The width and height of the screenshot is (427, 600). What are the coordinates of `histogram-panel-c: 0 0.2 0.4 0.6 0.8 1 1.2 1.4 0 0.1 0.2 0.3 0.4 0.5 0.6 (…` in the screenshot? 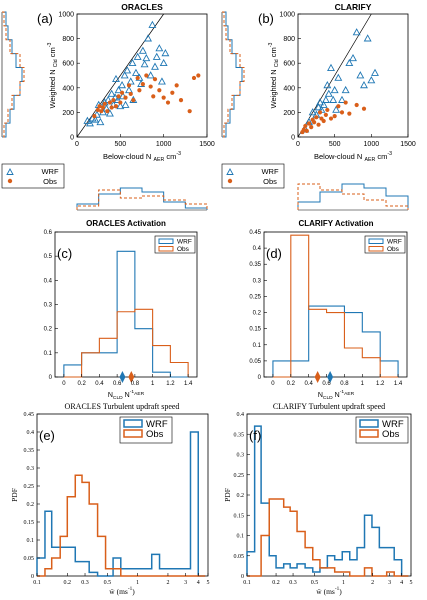 It's located at (121, 308).